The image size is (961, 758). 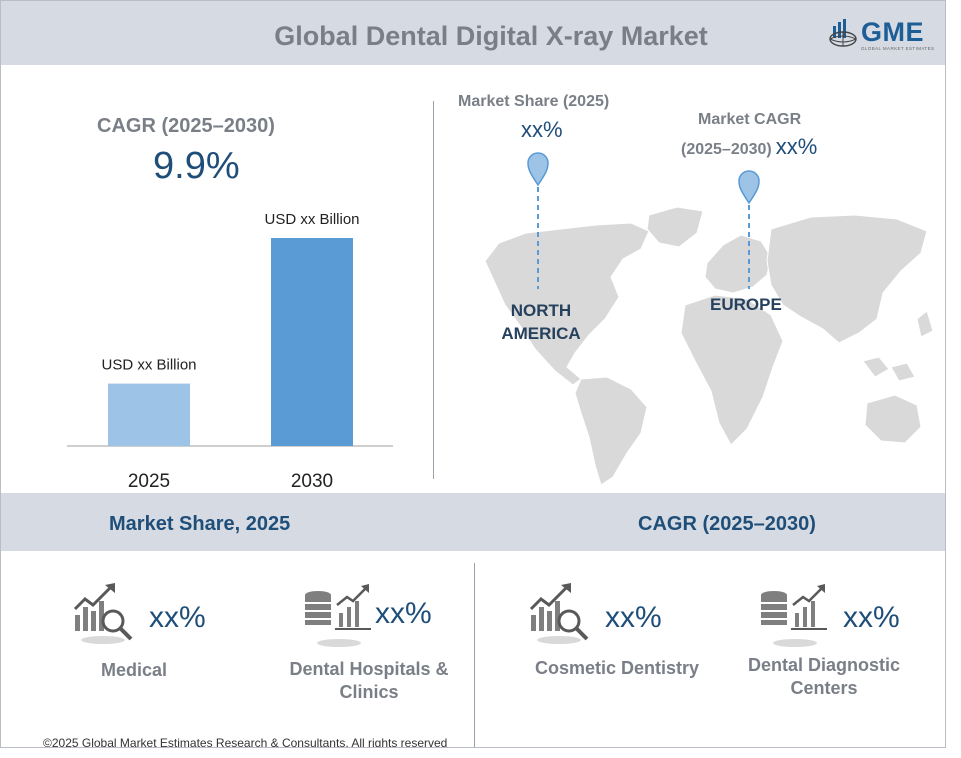 I want to click on logo-text: GME, so click(x=893, y=32).